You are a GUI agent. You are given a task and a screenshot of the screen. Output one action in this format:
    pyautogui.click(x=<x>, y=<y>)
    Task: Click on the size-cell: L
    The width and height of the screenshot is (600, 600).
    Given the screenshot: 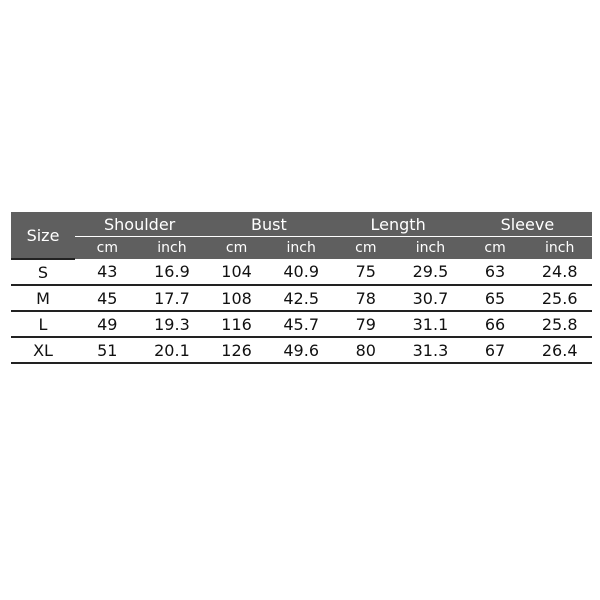 What is the action you would take?
    pyautogui.click(x=43, y=324)
    